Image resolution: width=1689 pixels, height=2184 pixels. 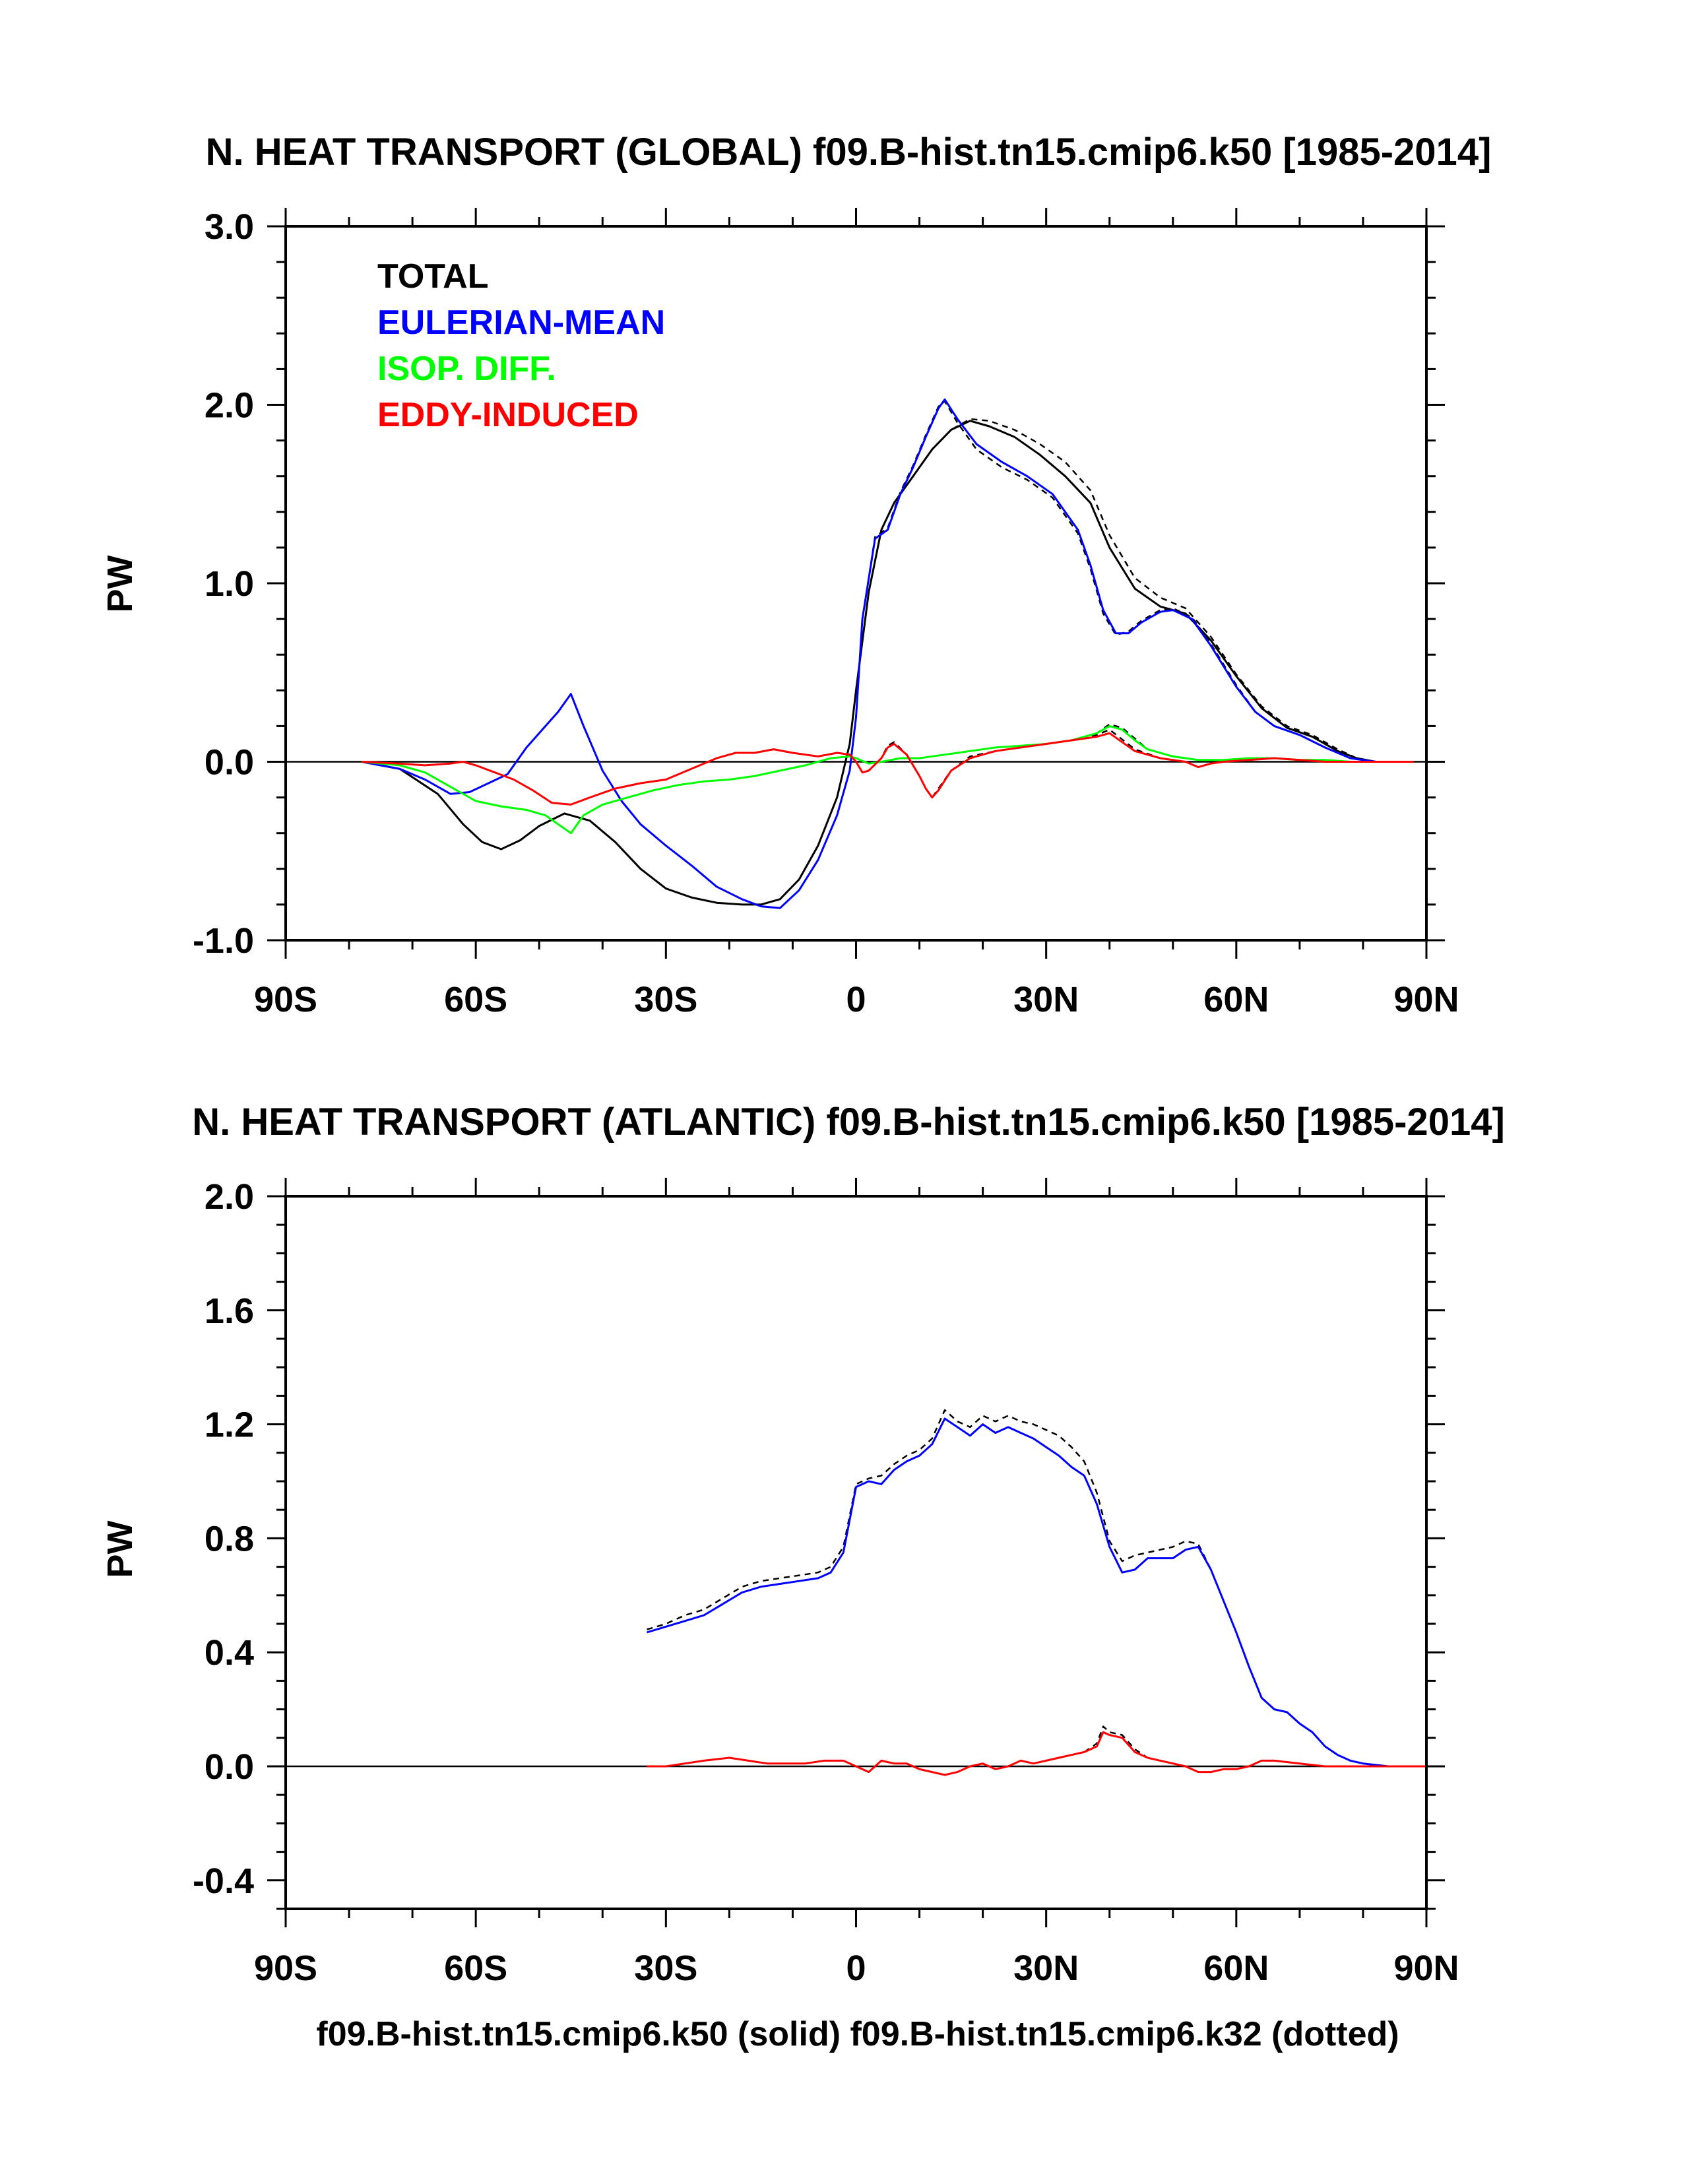 I want to click on legend-eulerian-mean: EULERIAN-MEAN, so click(x=521, y=323).